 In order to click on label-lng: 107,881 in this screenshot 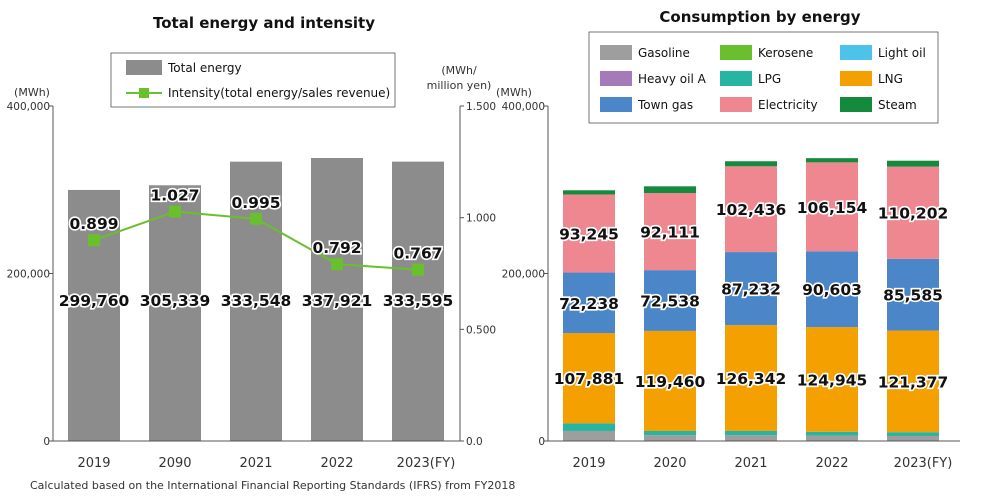, I will do `click(589, 379)`.